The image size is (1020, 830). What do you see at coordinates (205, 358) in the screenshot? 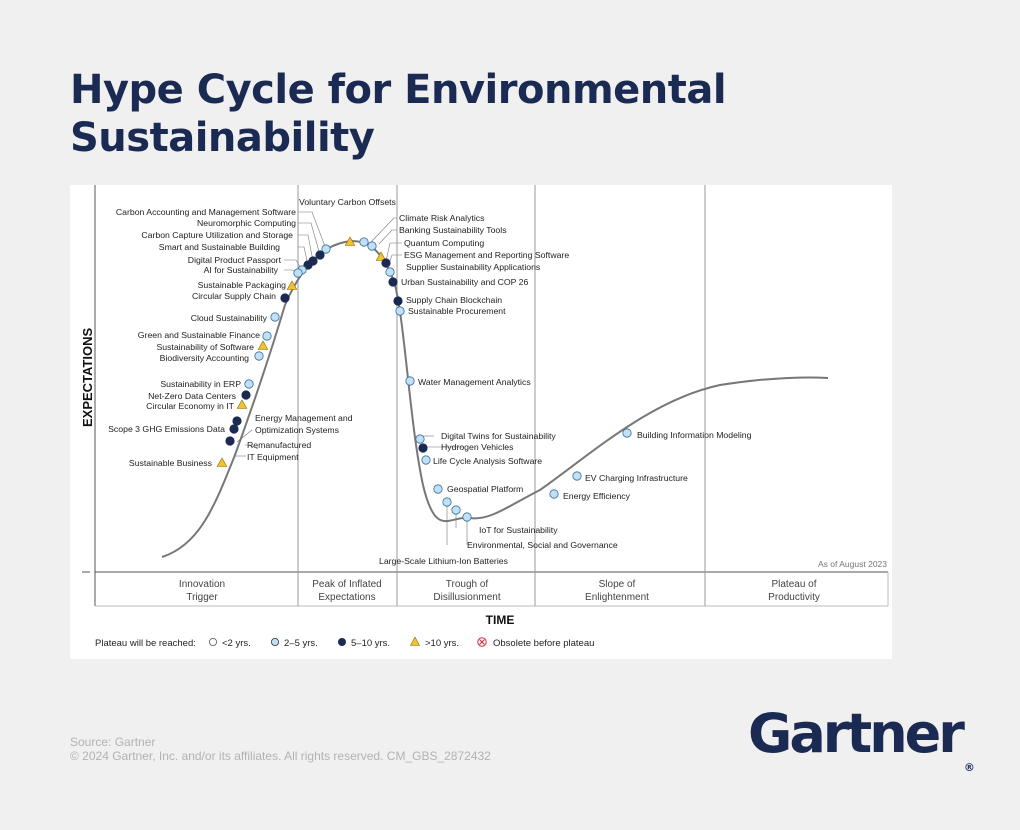
I see `tech-label: Biodiversity Accounting` at bounding box center [205, 358].